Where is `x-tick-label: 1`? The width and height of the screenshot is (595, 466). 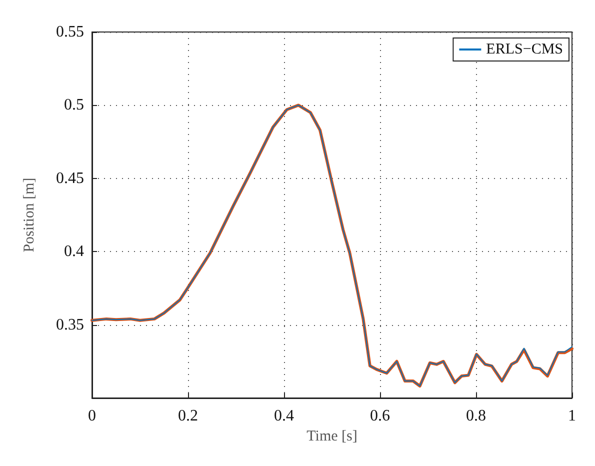
x-tick-label: 1 is located at coordinates (572, 416).